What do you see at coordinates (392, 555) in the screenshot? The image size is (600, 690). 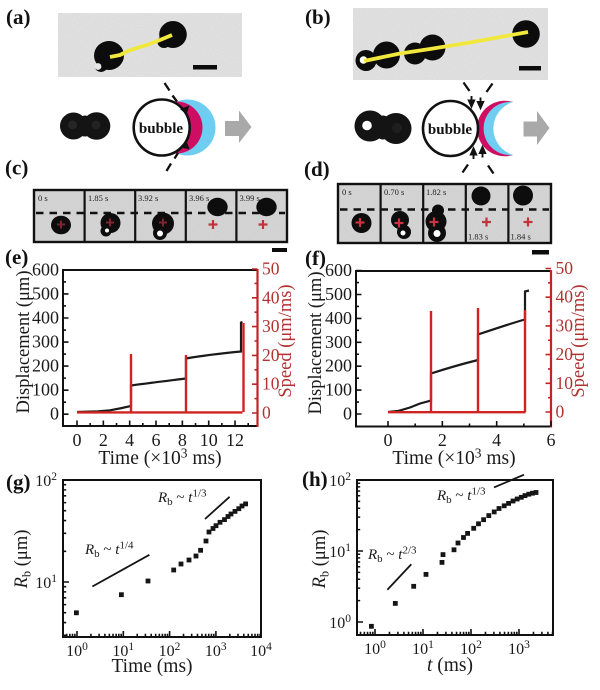 I see `svg-text: Rb ~ t2/3` at bounding box center [392, 555].